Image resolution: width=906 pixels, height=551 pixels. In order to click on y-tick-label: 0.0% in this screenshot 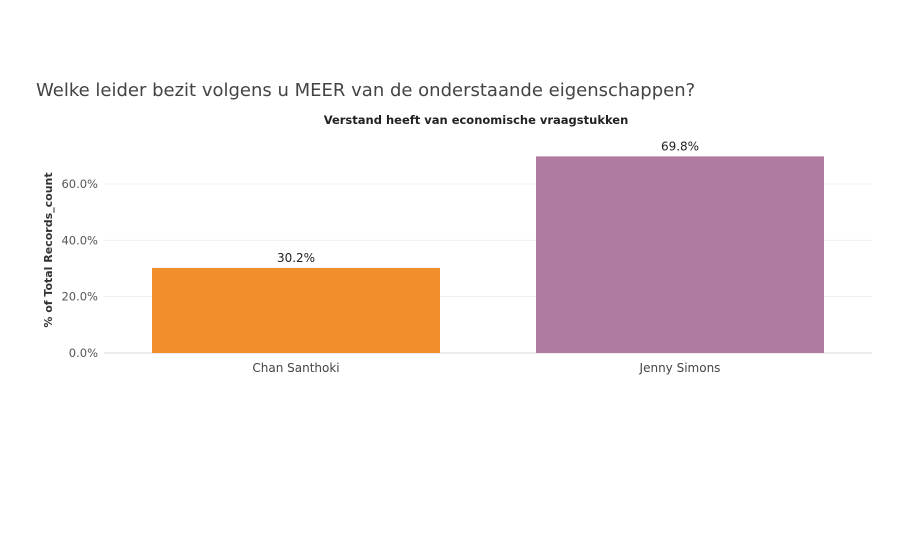, I will do `click(83, 353)`.